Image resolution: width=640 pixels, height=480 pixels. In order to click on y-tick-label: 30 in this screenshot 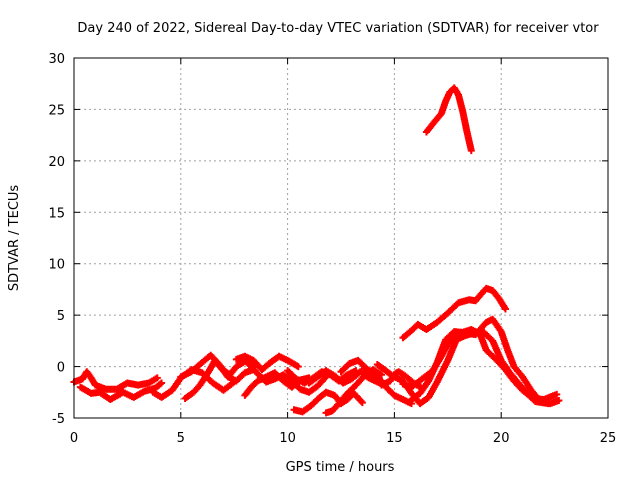, I will do `click(56, 59)`.